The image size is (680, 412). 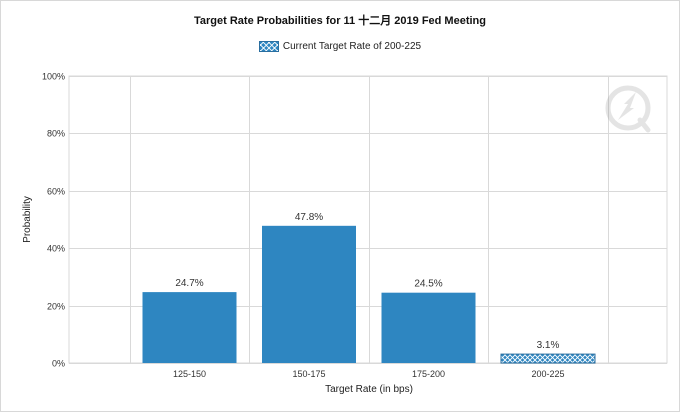 I want to click on y-tick-label: 0%, so click(x=58, y=364).